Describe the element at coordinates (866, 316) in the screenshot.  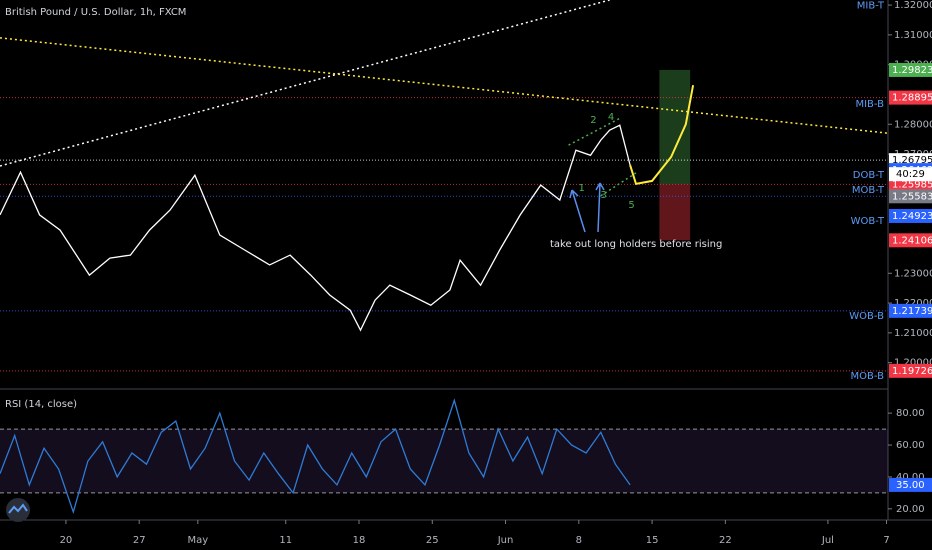
I see `level-name: WOB-B` at that location.